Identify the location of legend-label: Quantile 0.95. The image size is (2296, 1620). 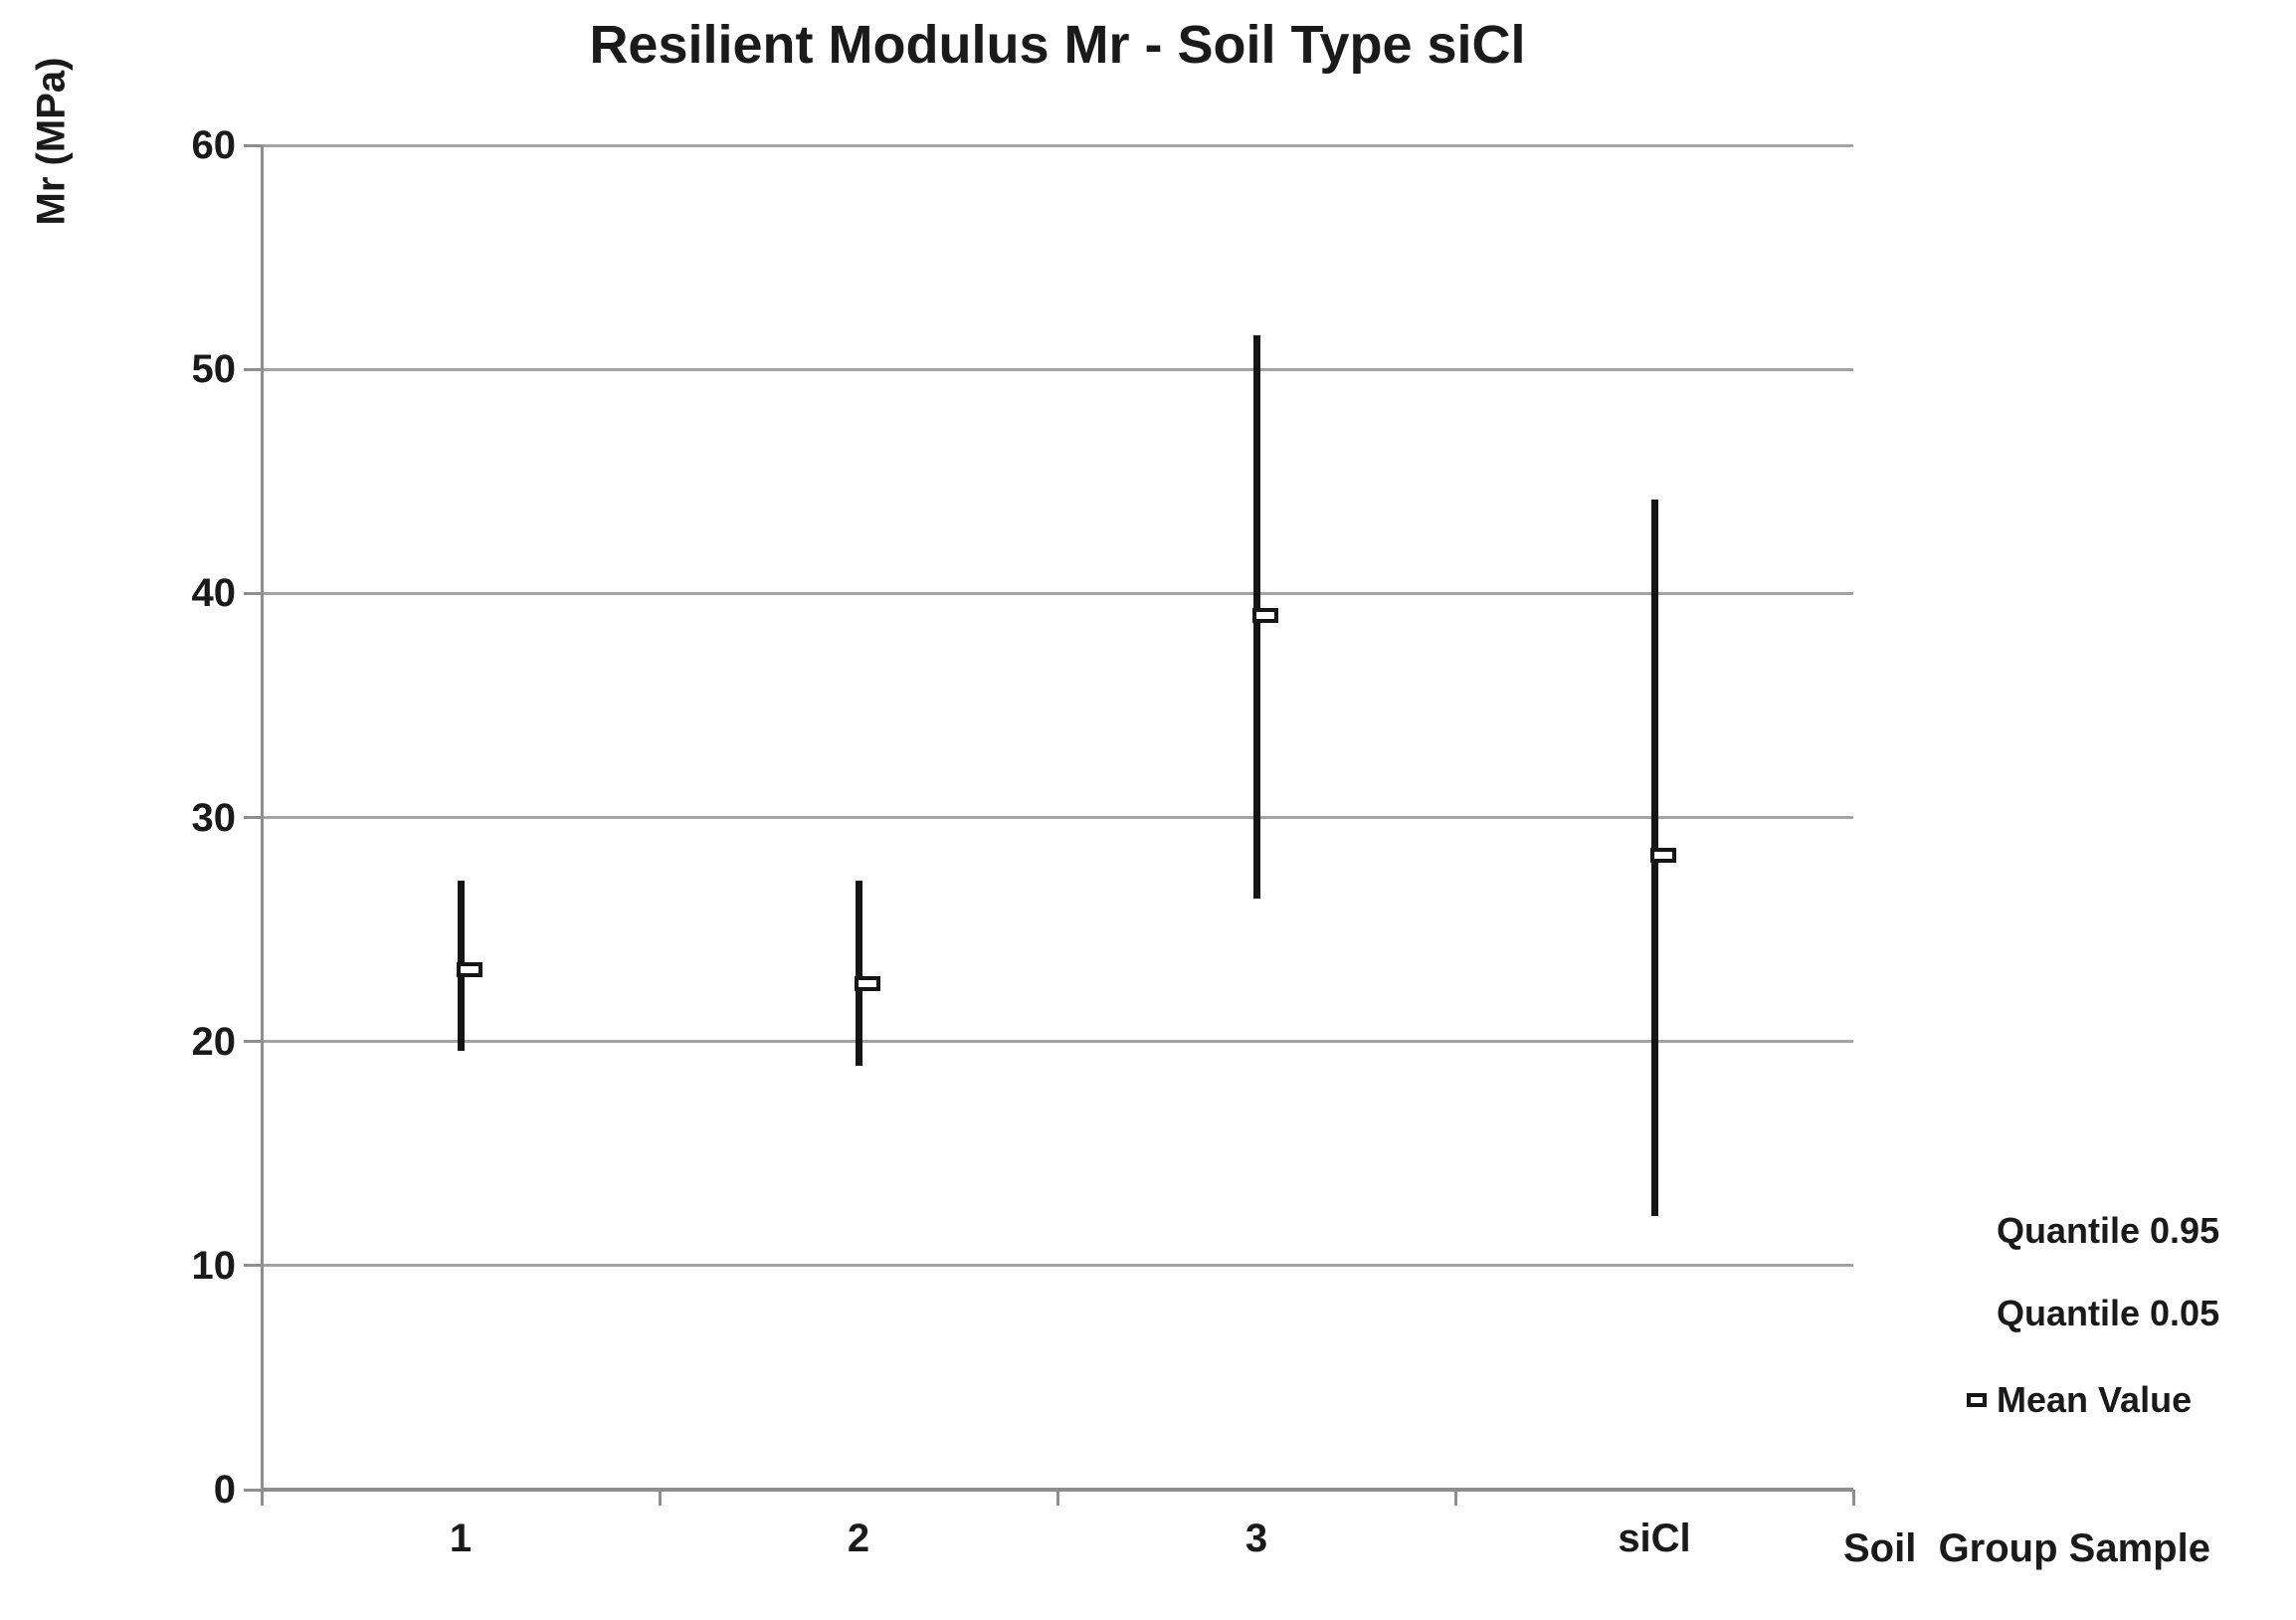
(2109, 1230).